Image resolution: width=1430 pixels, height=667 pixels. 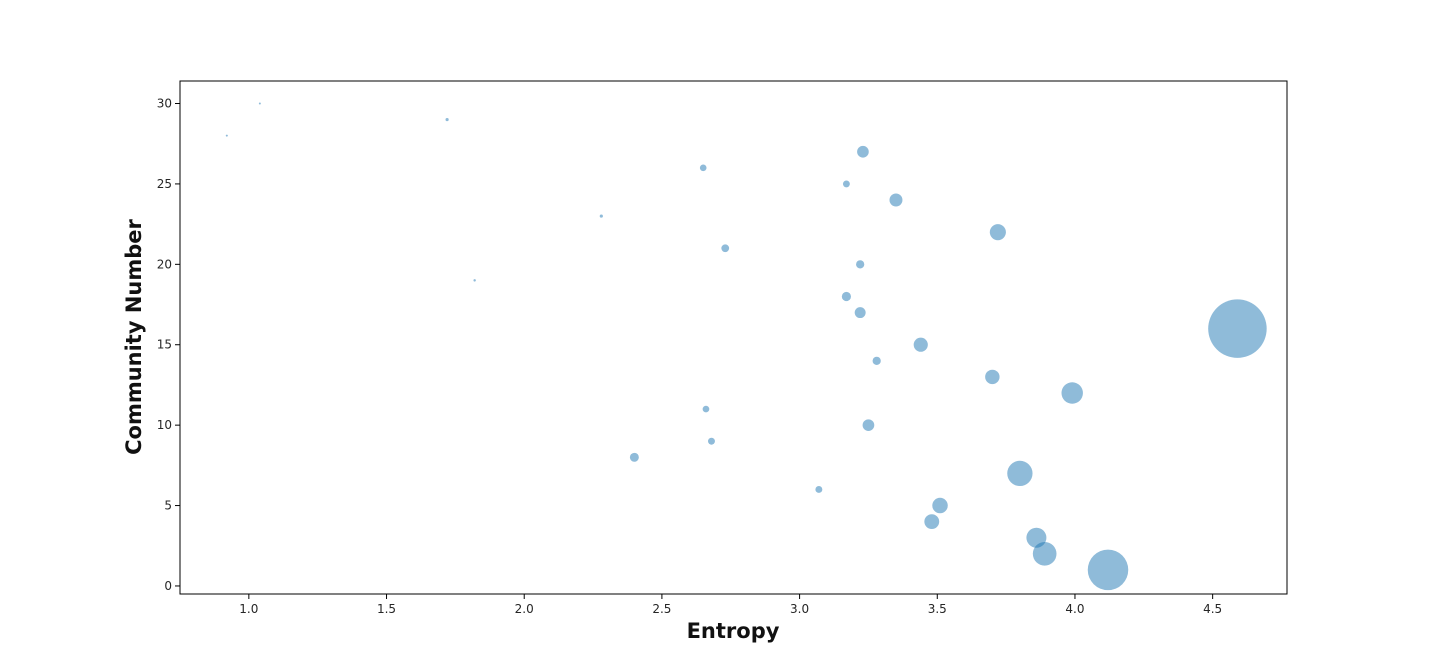 I want to click on x-axis-title: Entropy, so click(x=733, y=631).